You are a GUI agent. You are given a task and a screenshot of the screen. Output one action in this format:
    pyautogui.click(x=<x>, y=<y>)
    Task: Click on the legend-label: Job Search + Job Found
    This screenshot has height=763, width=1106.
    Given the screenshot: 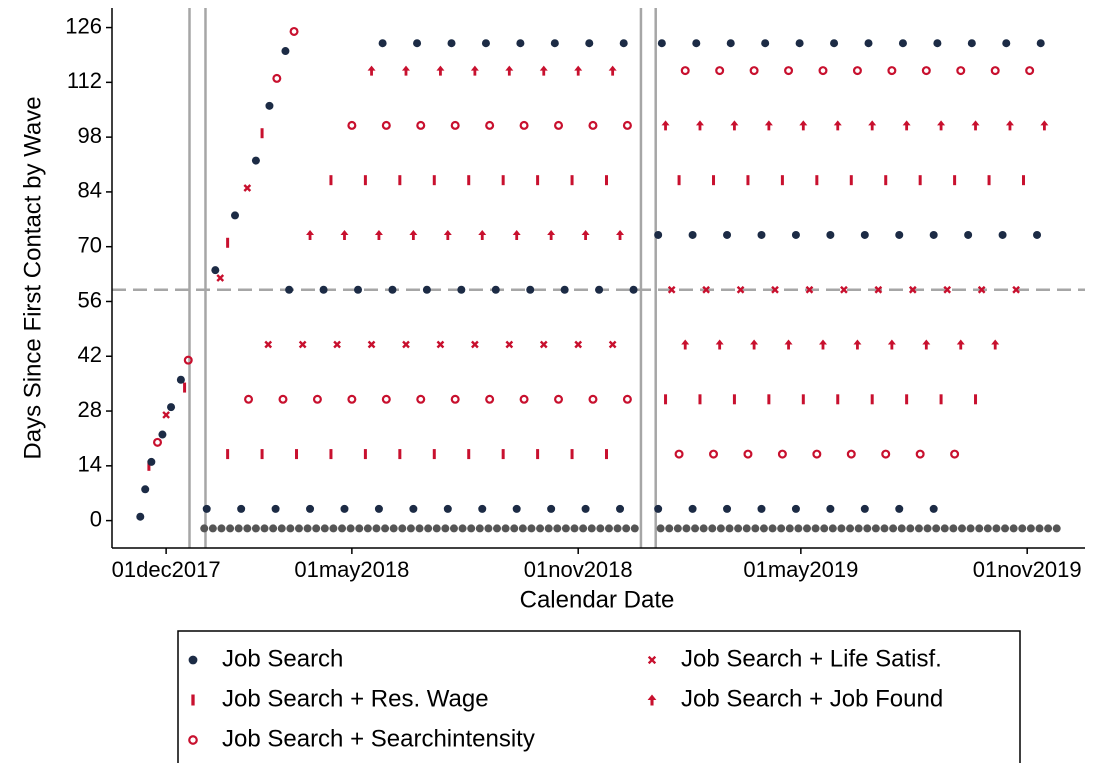 What is the action you would take?
    pyautogui.click(x=812, y=698)
    